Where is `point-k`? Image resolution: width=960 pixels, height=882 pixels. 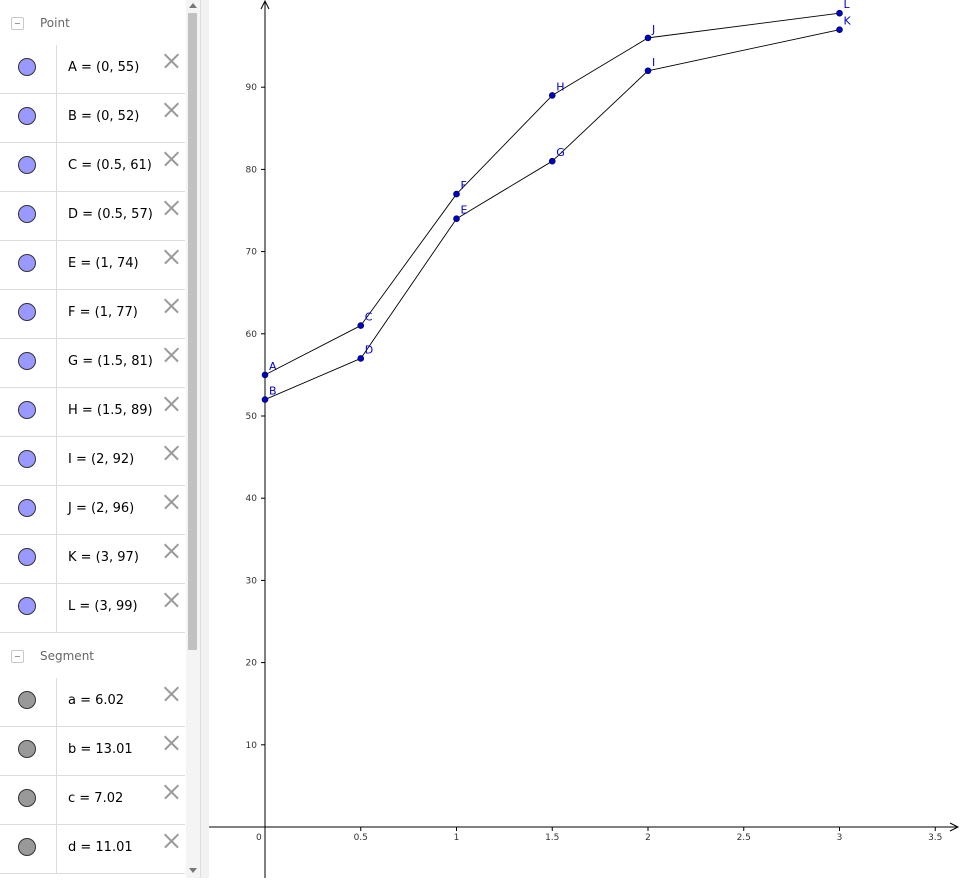
point-k is located at coordinates (839, 29).